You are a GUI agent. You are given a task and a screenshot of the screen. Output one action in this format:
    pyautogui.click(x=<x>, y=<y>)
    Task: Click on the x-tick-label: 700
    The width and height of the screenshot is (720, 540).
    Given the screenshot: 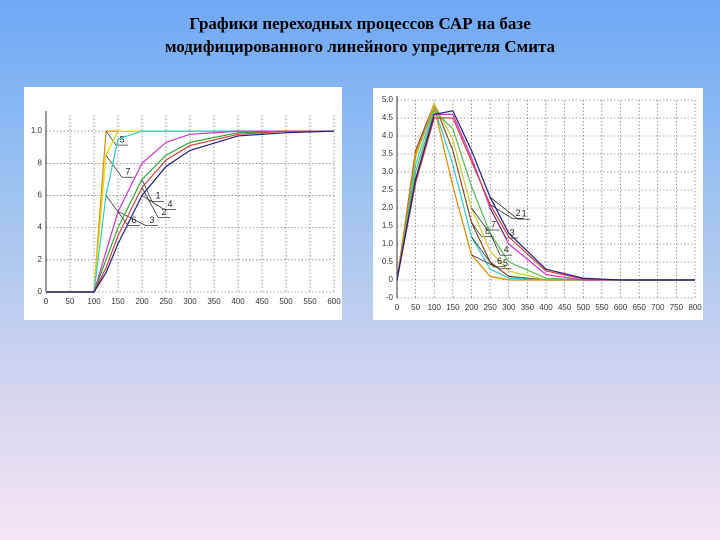 What is the action you would take?
    pyautogui.click(x=658, y=307)
    